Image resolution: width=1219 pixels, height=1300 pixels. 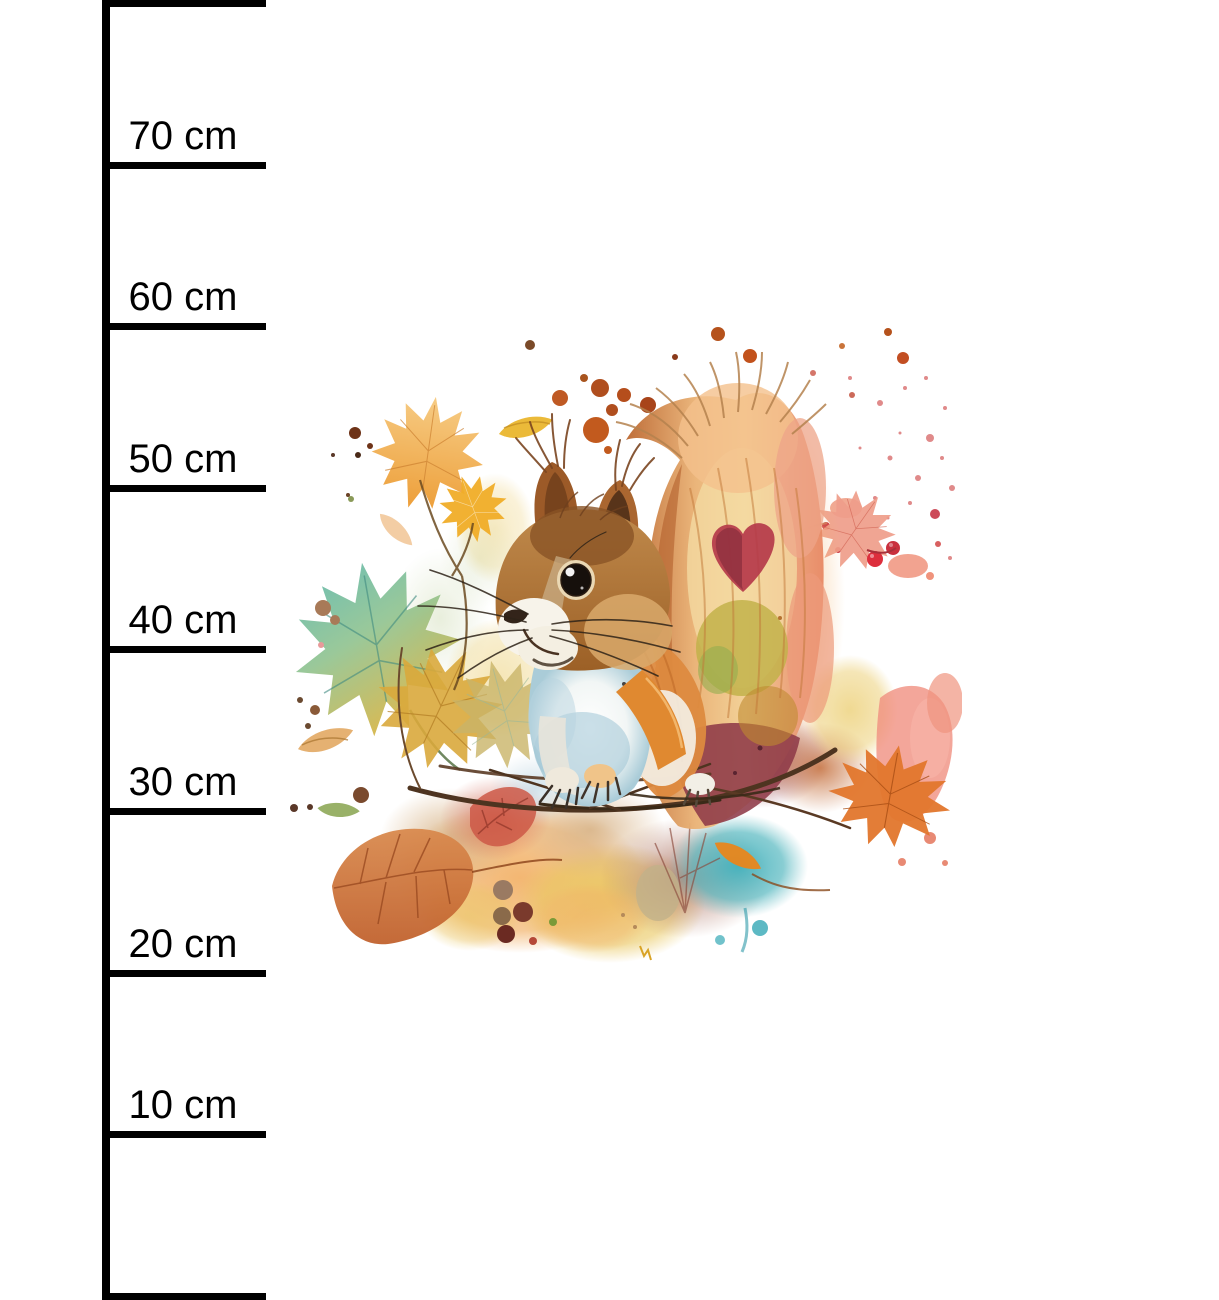 What do you see at coordinates (539, 638) in the screenshot?
I see `squirrel-nose-mouth` at bounding box center [539, 638].